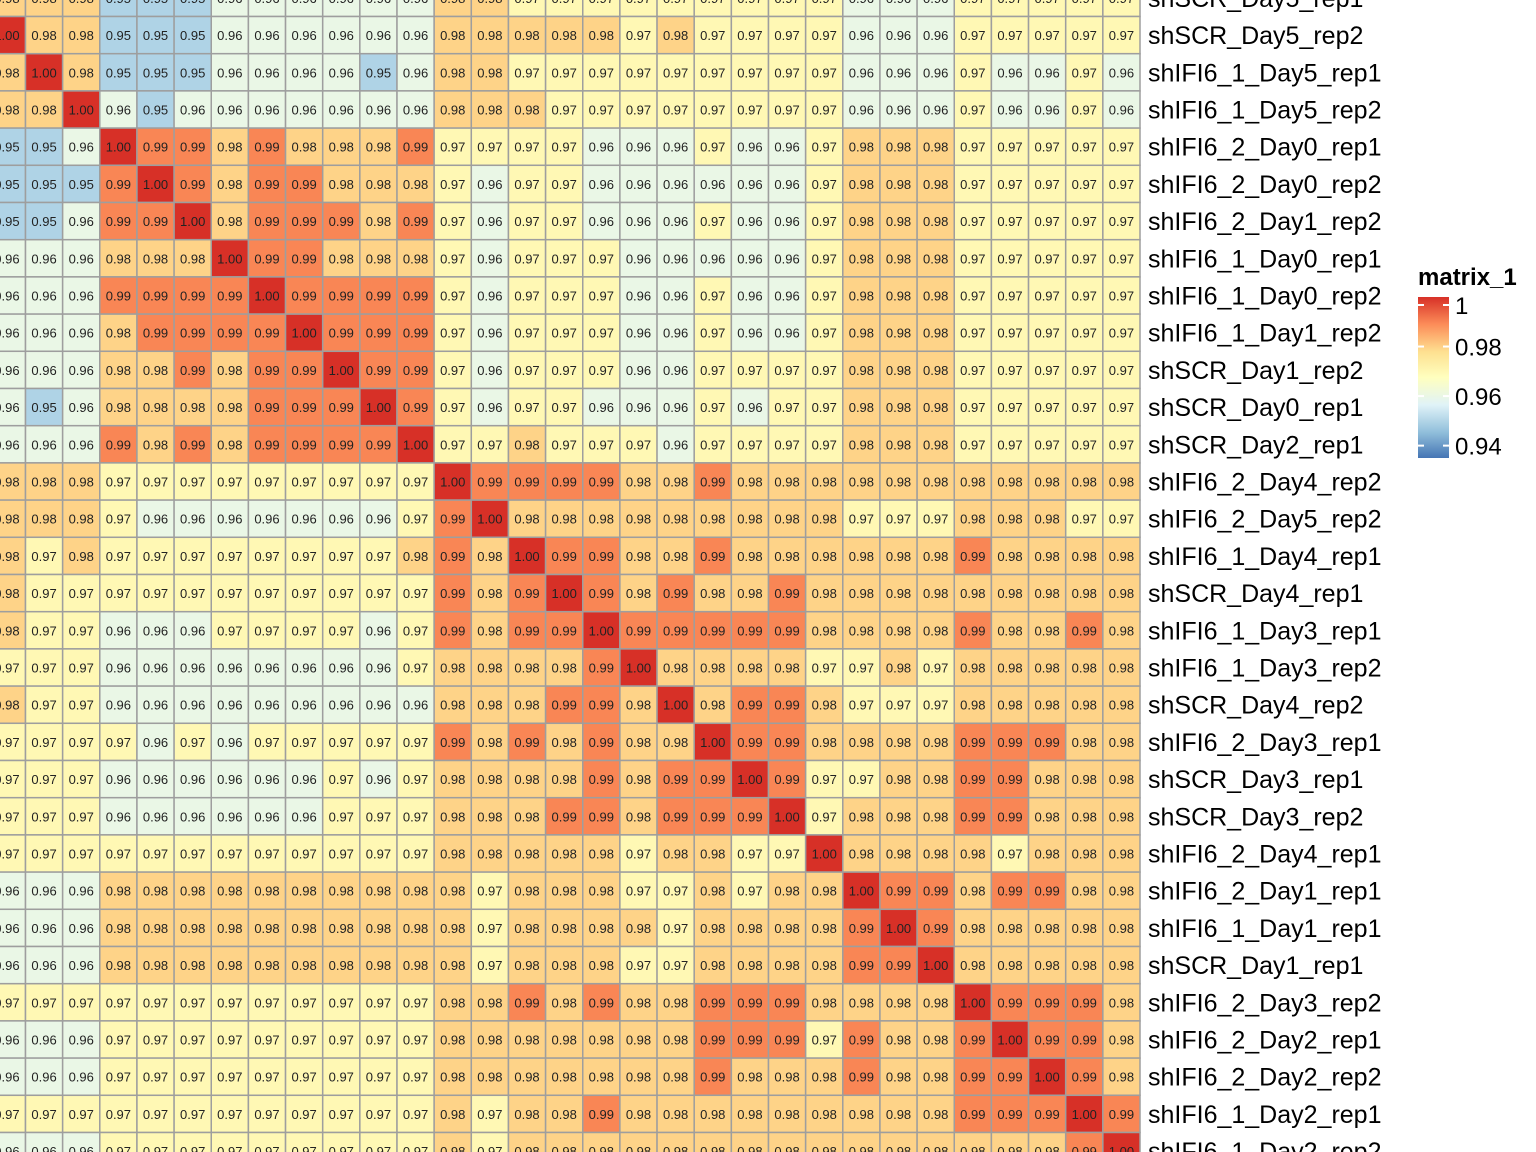  I want to click on row-label: shSCR_Day3_rep1, so click(1255, 780).